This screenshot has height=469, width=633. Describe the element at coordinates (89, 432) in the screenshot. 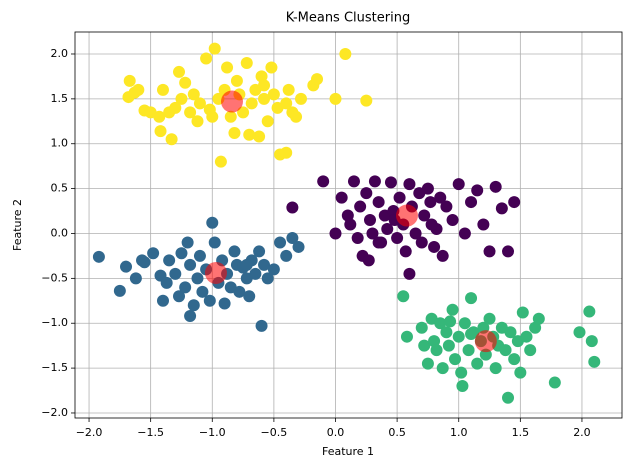

I see `x-tick-label: −2.0` at that location.